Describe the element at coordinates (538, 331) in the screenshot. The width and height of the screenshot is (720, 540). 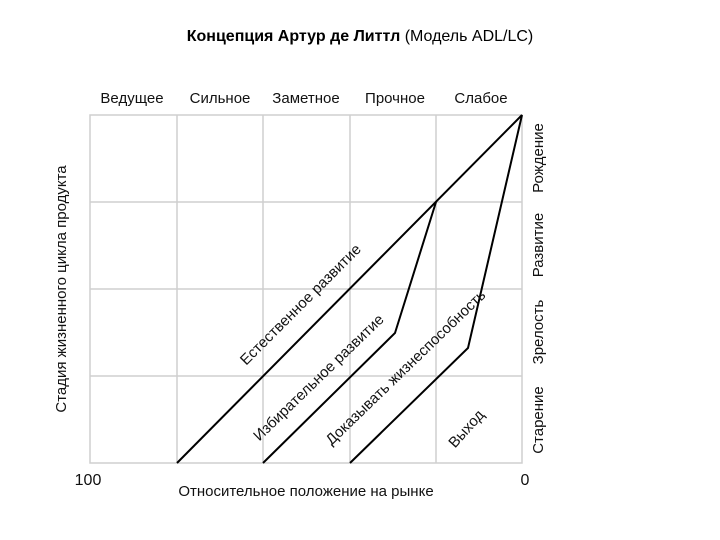
I see `stage-label: Зрелость` at that location.